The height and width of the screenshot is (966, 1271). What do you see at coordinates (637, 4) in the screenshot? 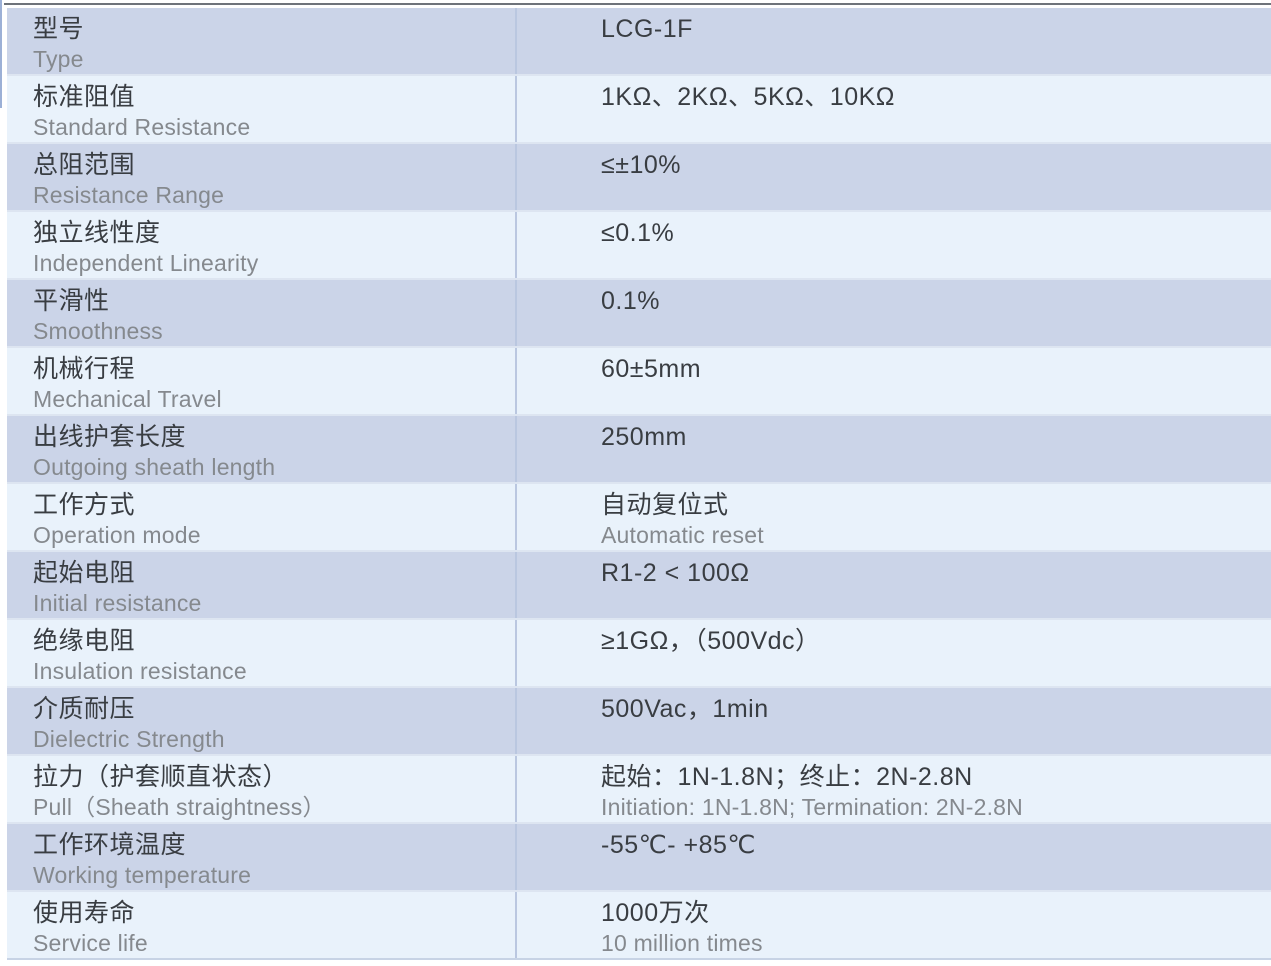
I see `top-rule` at bounding box center [637, 4].